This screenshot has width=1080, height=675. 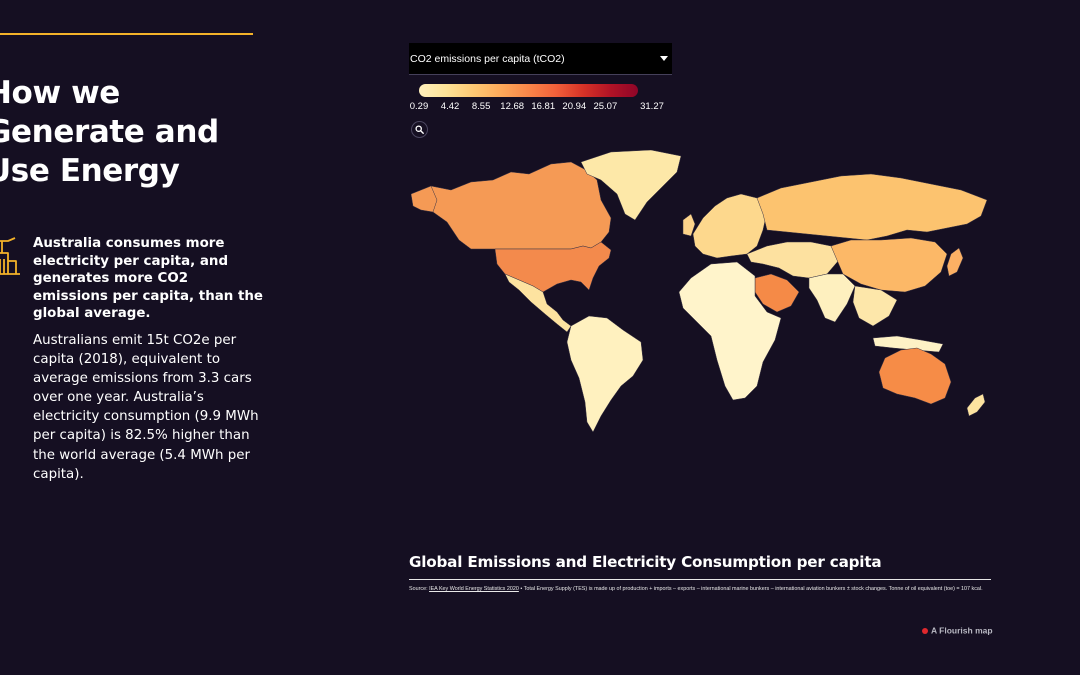 What do you see at coordinates (889, 265) in the screenshot?
I see `region-china-east-asia` at bounding box center [889, 265].